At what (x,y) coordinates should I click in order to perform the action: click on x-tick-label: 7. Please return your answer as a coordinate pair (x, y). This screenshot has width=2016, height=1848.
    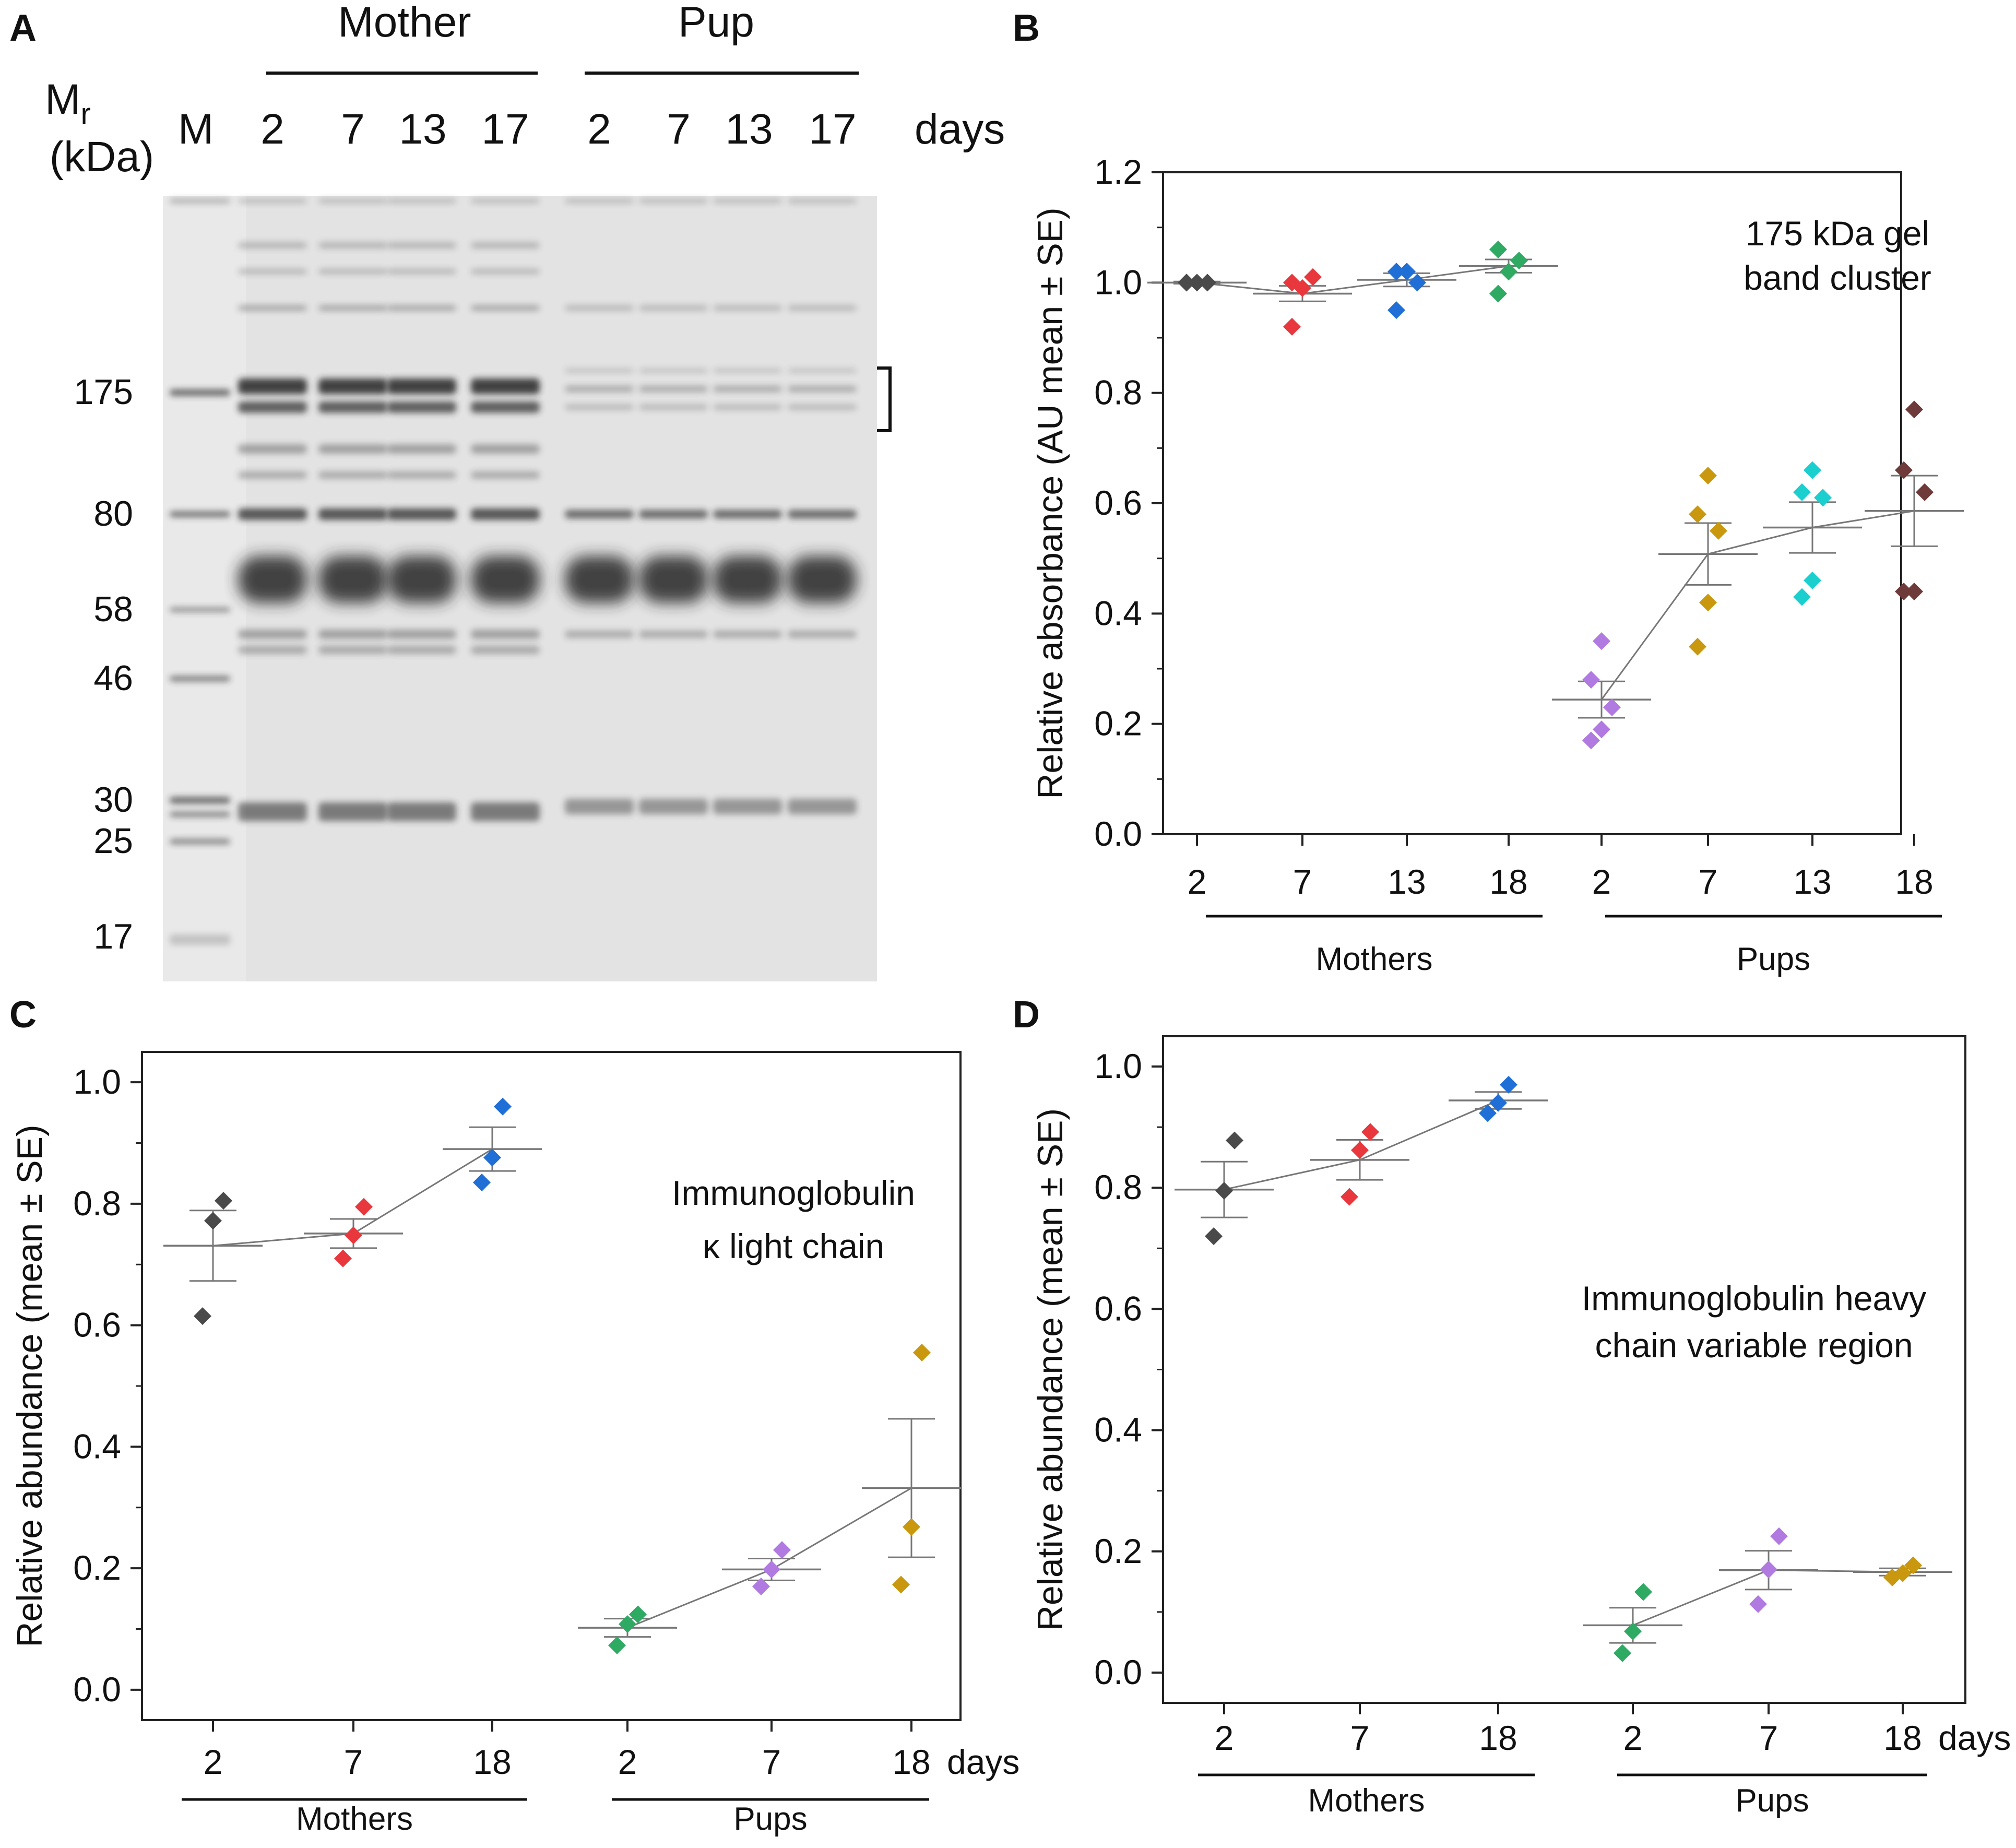
    Looking at the image, I should click on (353, 1762).